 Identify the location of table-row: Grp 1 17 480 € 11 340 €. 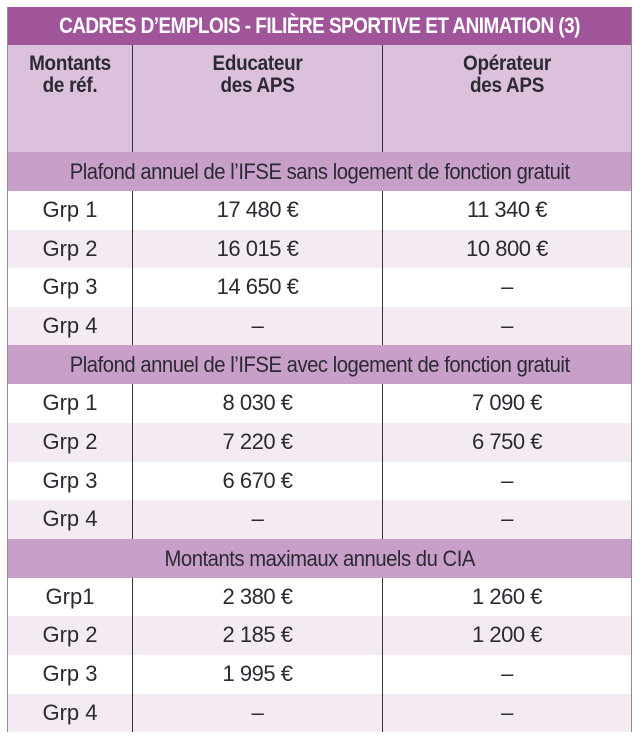
(319, 210).